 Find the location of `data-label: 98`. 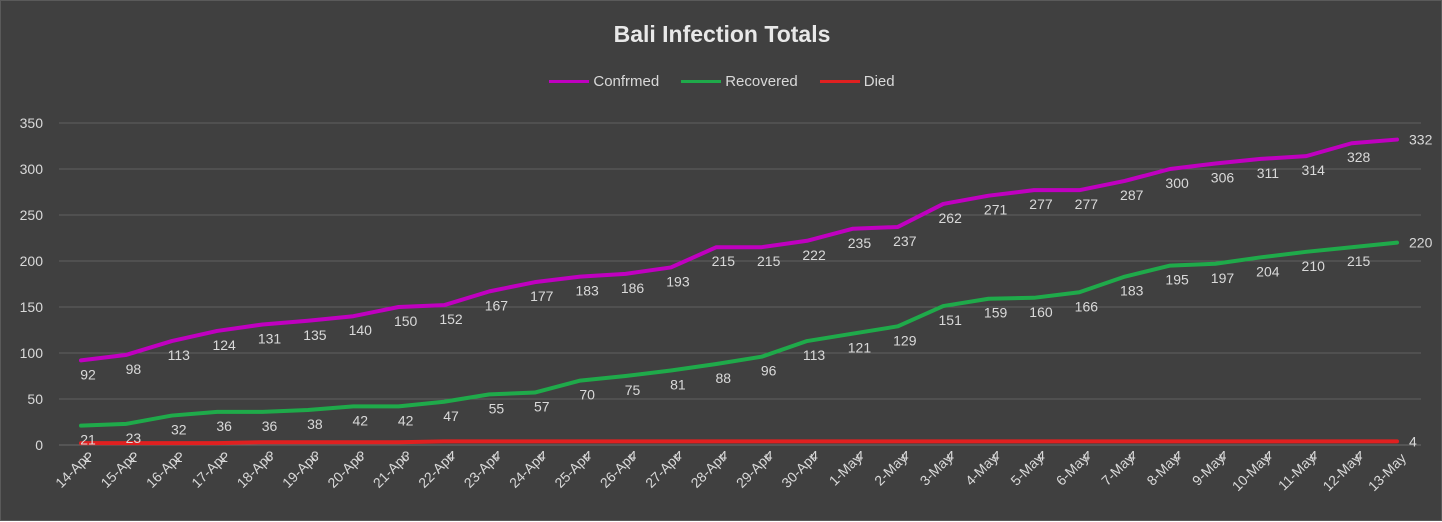

data-label: 98 is located at coordinates (134, 369).